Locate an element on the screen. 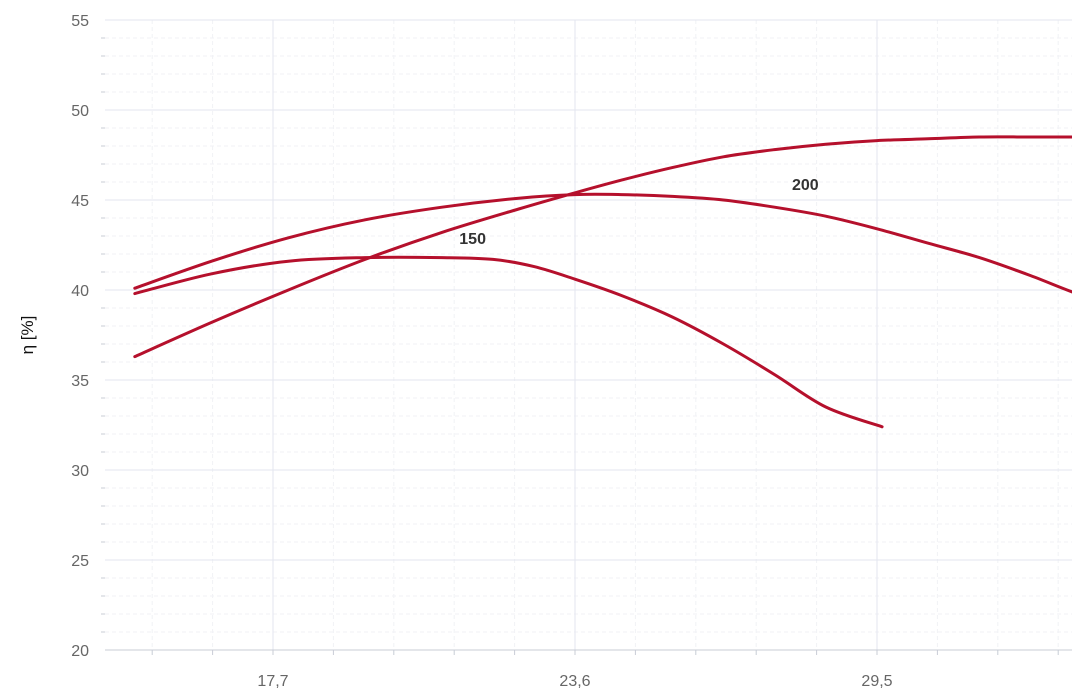 Image resolution: width=1080 pixels, height=697 pixels. y-axis-title: η [%] is located at coordinates (27, 335).